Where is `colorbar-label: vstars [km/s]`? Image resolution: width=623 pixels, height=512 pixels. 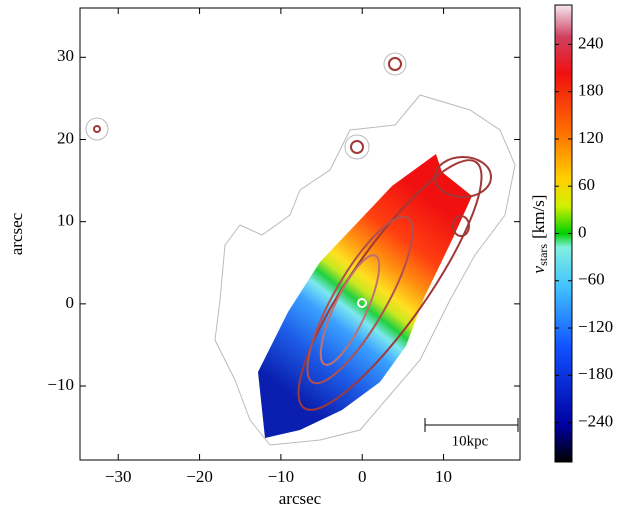 colorbar-label: vstars [km/s] is located at coordinates (539, 234).